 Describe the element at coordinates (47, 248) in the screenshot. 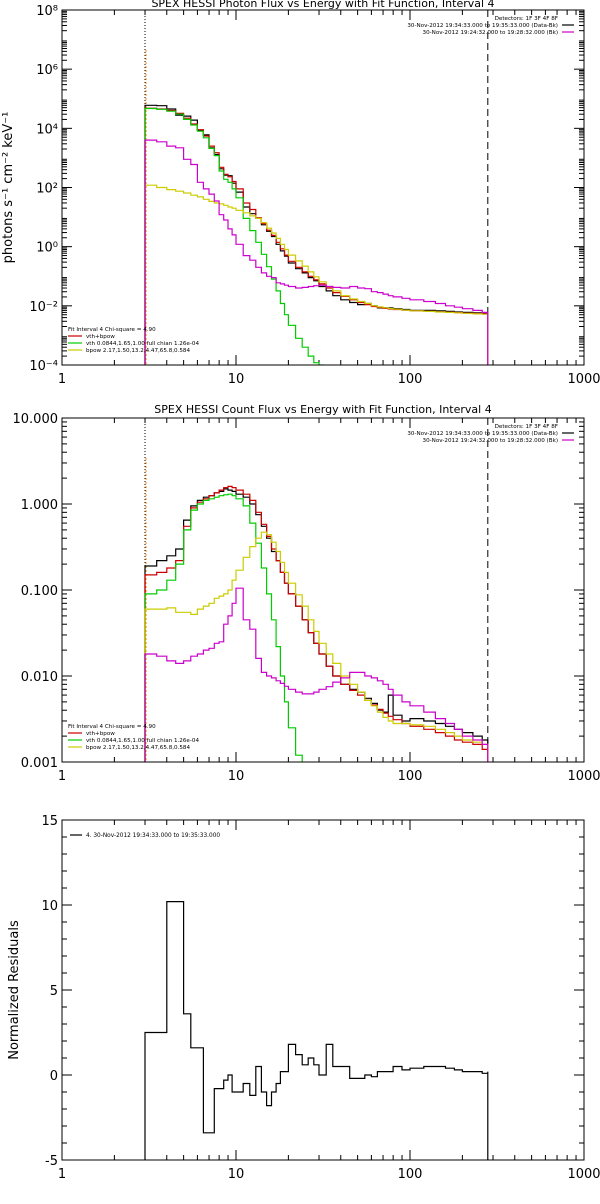

I see `y-tick-label: 10⁰` at that location.